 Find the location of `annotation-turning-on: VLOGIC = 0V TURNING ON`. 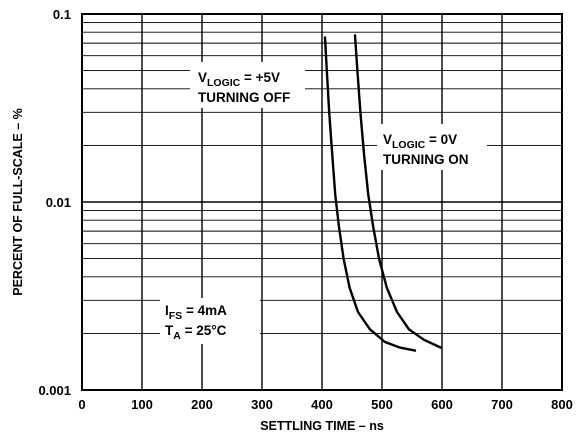

annotation-turning-on: VLOGIC = 0V TURNING ON is located at coordinates (432, 147).